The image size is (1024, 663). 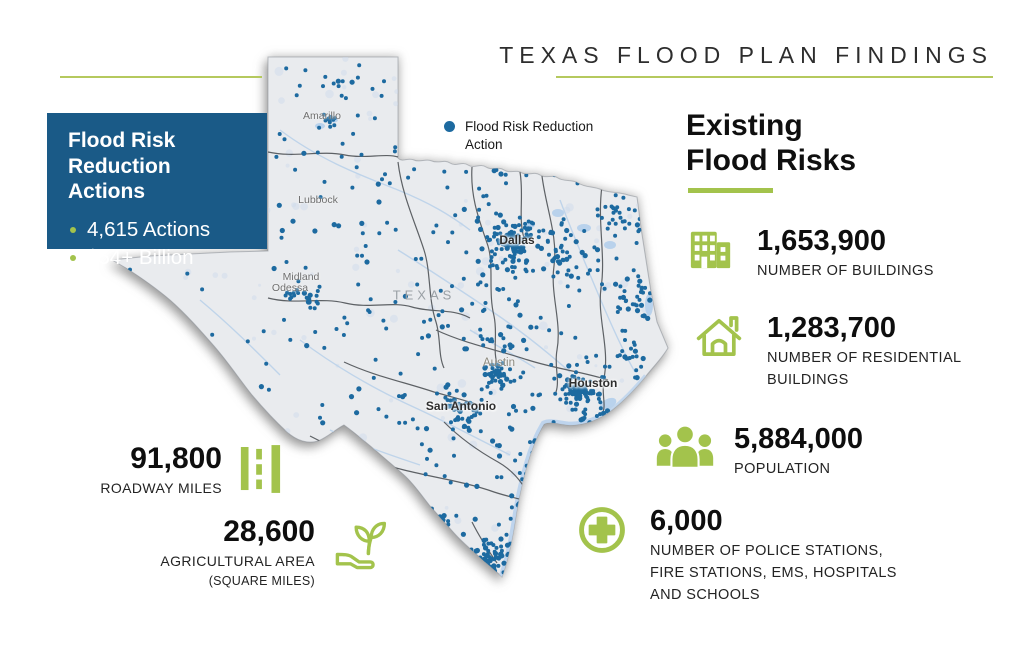 I want to click on header-rule-left, so click(x=161, y=77).